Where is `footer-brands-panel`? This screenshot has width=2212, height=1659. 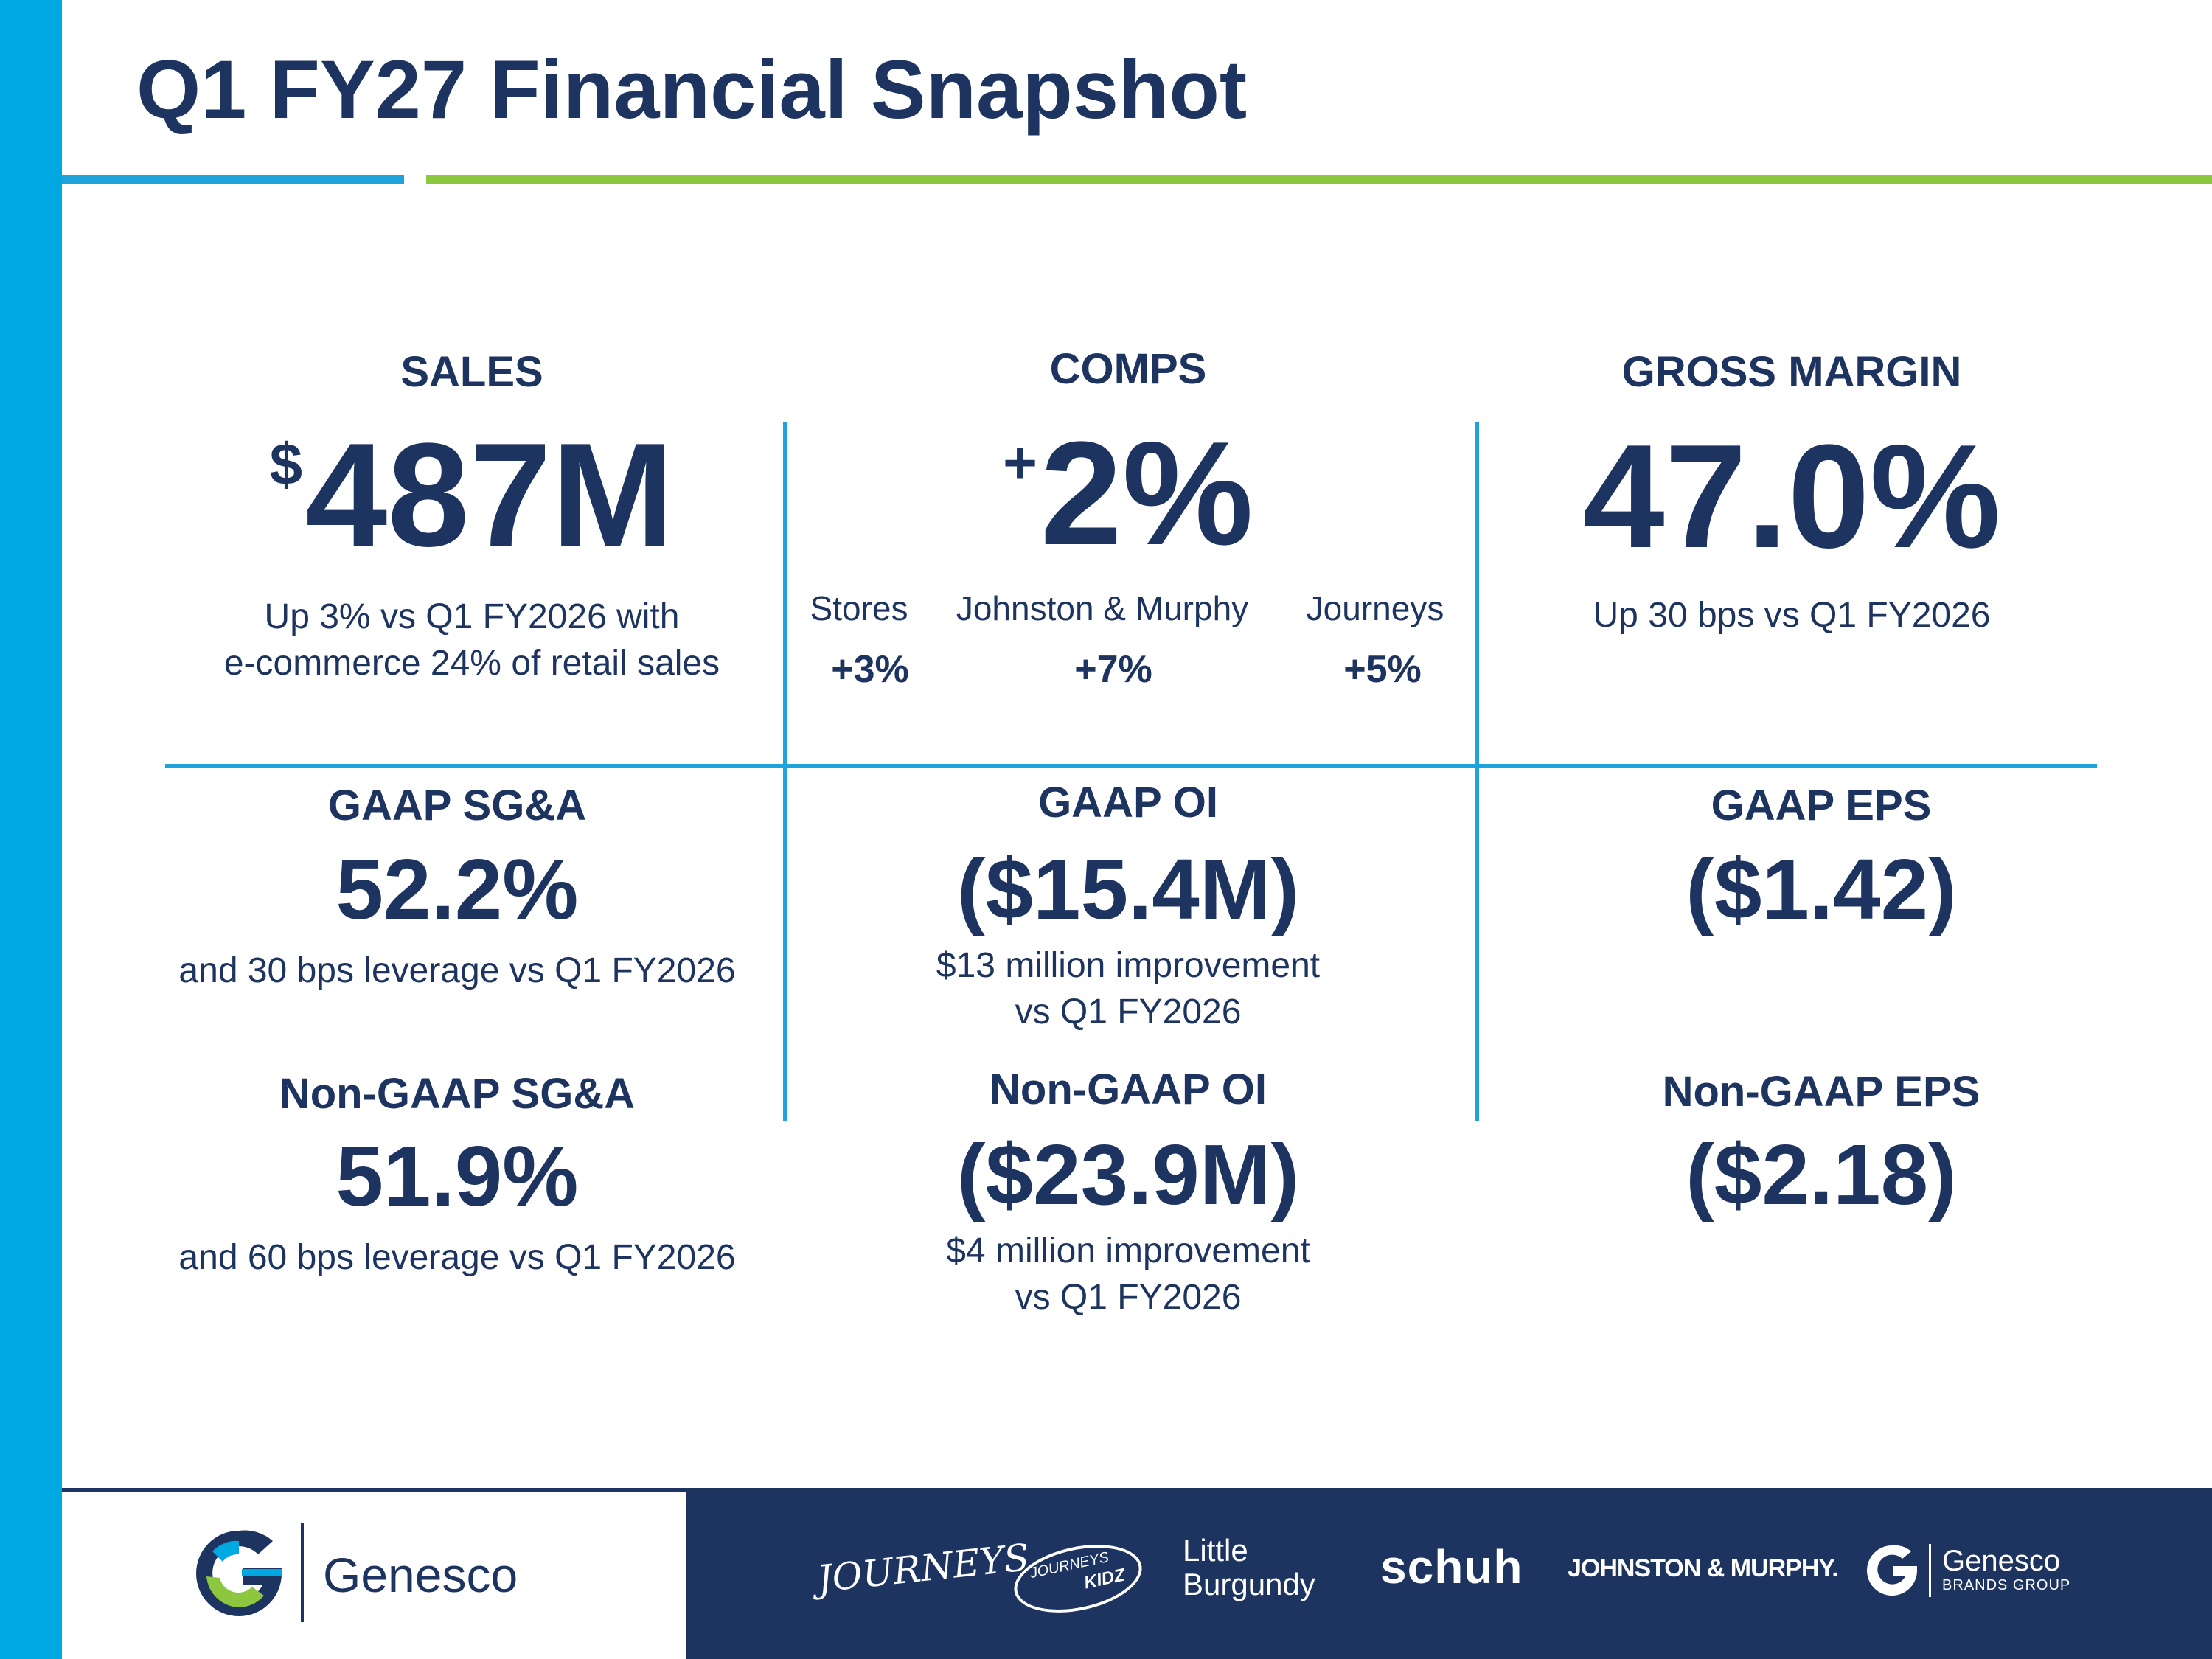
footer-brands-panel is located at coordinates (1449, 1573).